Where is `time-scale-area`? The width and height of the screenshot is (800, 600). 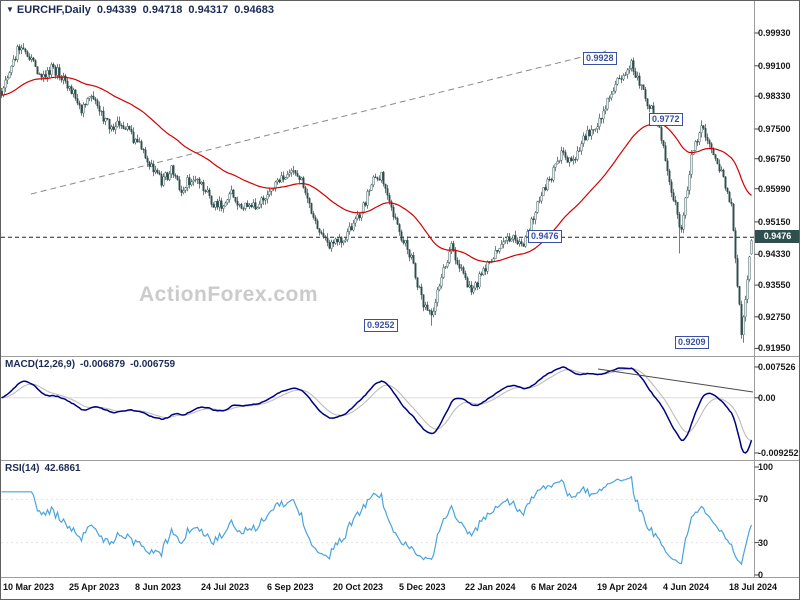 time-scale-area is located at coordinates (400, 588).